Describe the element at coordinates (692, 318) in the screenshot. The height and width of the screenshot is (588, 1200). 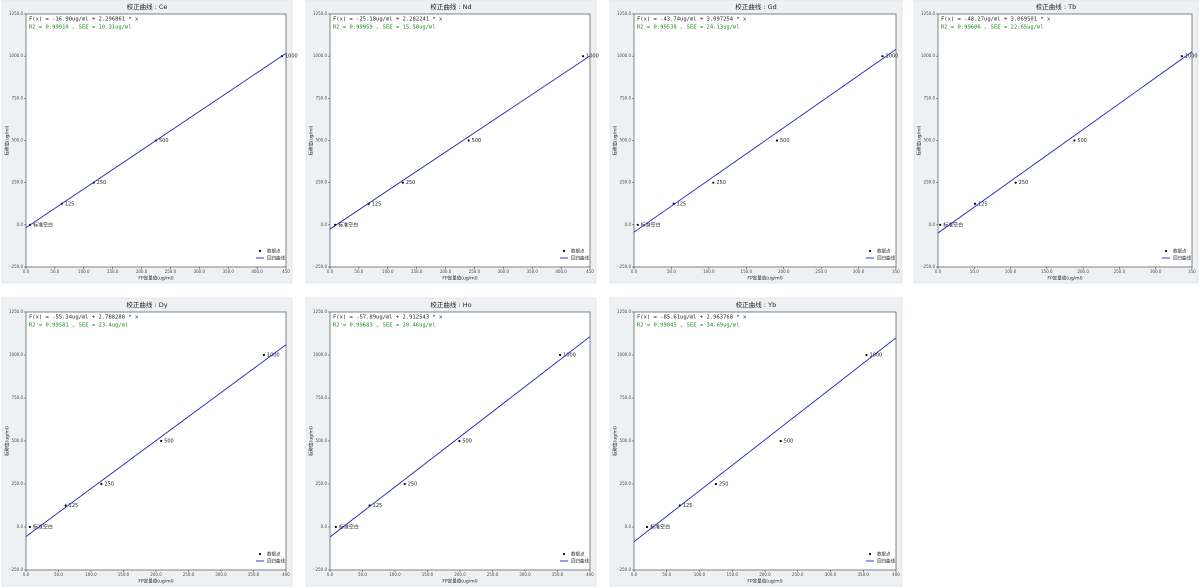
I see `equation: F(x) = -85.61ug/ml + 2.963768 * x` at that location.